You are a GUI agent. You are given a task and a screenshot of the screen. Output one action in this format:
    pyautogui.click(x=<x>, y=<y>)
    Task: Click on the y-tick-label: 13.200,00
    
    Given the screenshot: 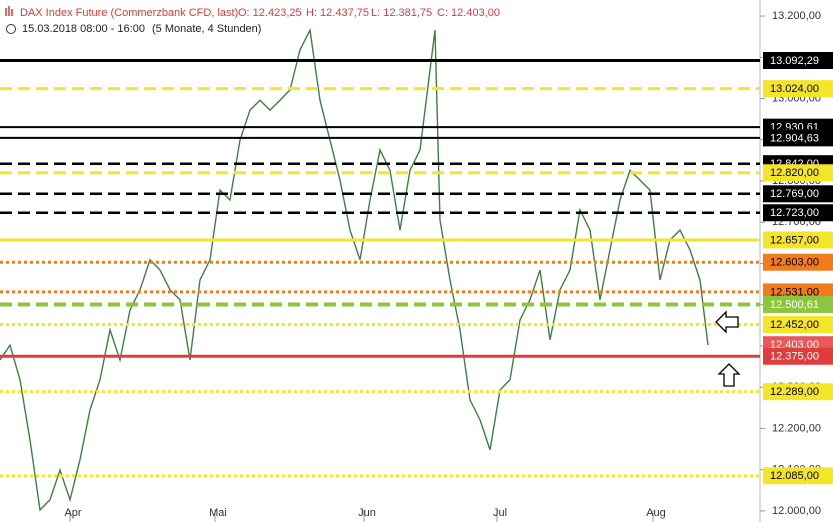 What is the action you would take?
    pyautogui.click(x=796, y=16)
    